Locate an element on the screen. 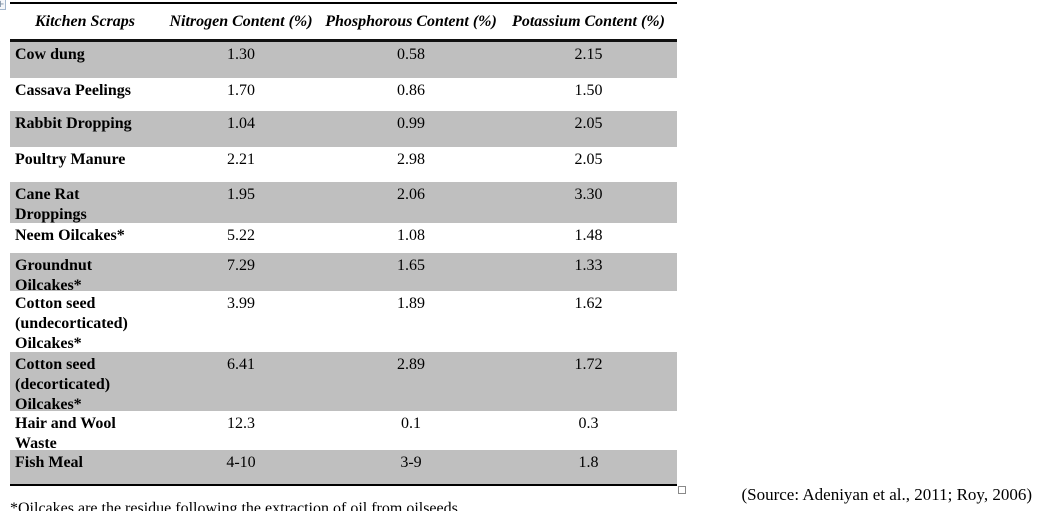  row-label: Neem Oilcakes* is located at coordinates (70, 235).